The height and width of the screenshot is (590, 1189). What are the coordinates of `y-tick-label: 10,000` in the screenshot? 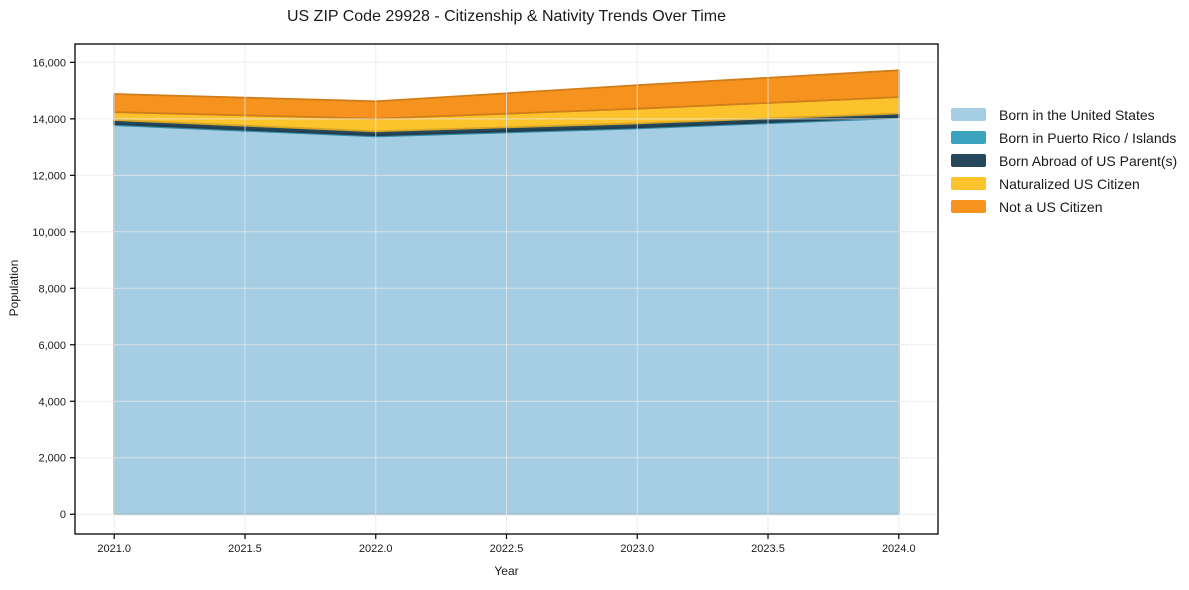 It's located at (49, 233).